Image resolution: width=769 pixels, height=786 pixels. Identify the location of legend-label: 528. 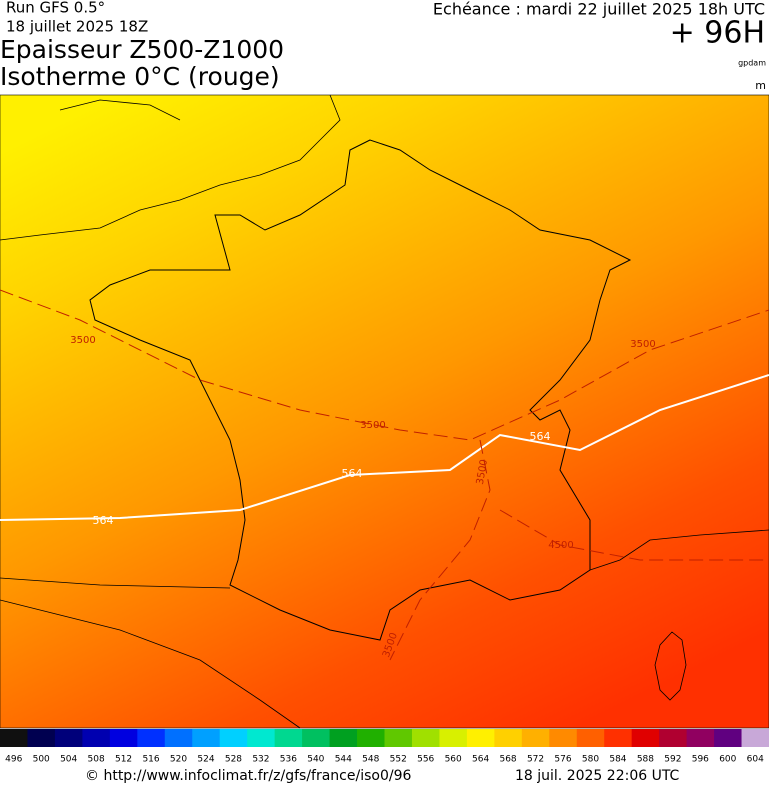
(233, 760).